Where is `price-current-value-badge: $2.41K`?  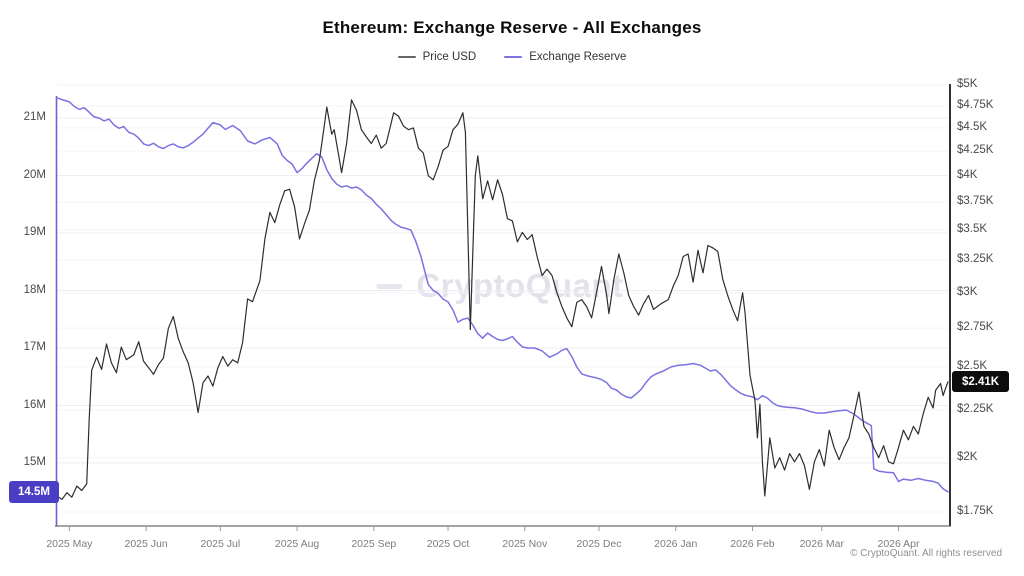 price-current-value-badge: $2.41K is located at coordinates (980, 382).